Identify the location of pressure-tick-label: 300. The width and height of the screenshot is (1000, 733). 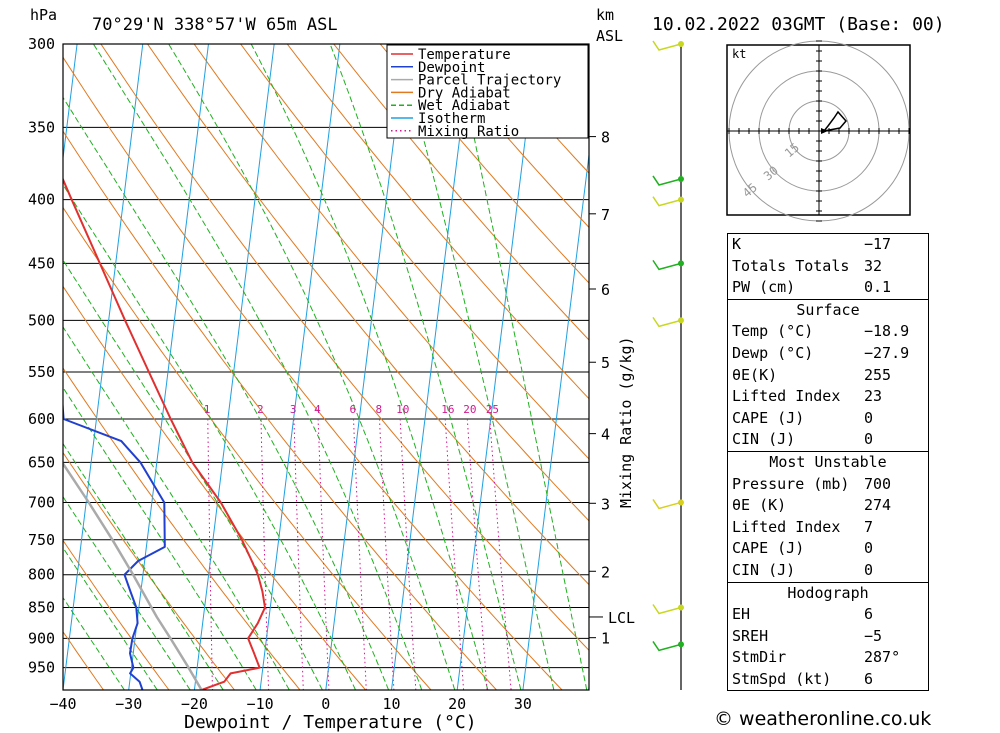
(41, 44).